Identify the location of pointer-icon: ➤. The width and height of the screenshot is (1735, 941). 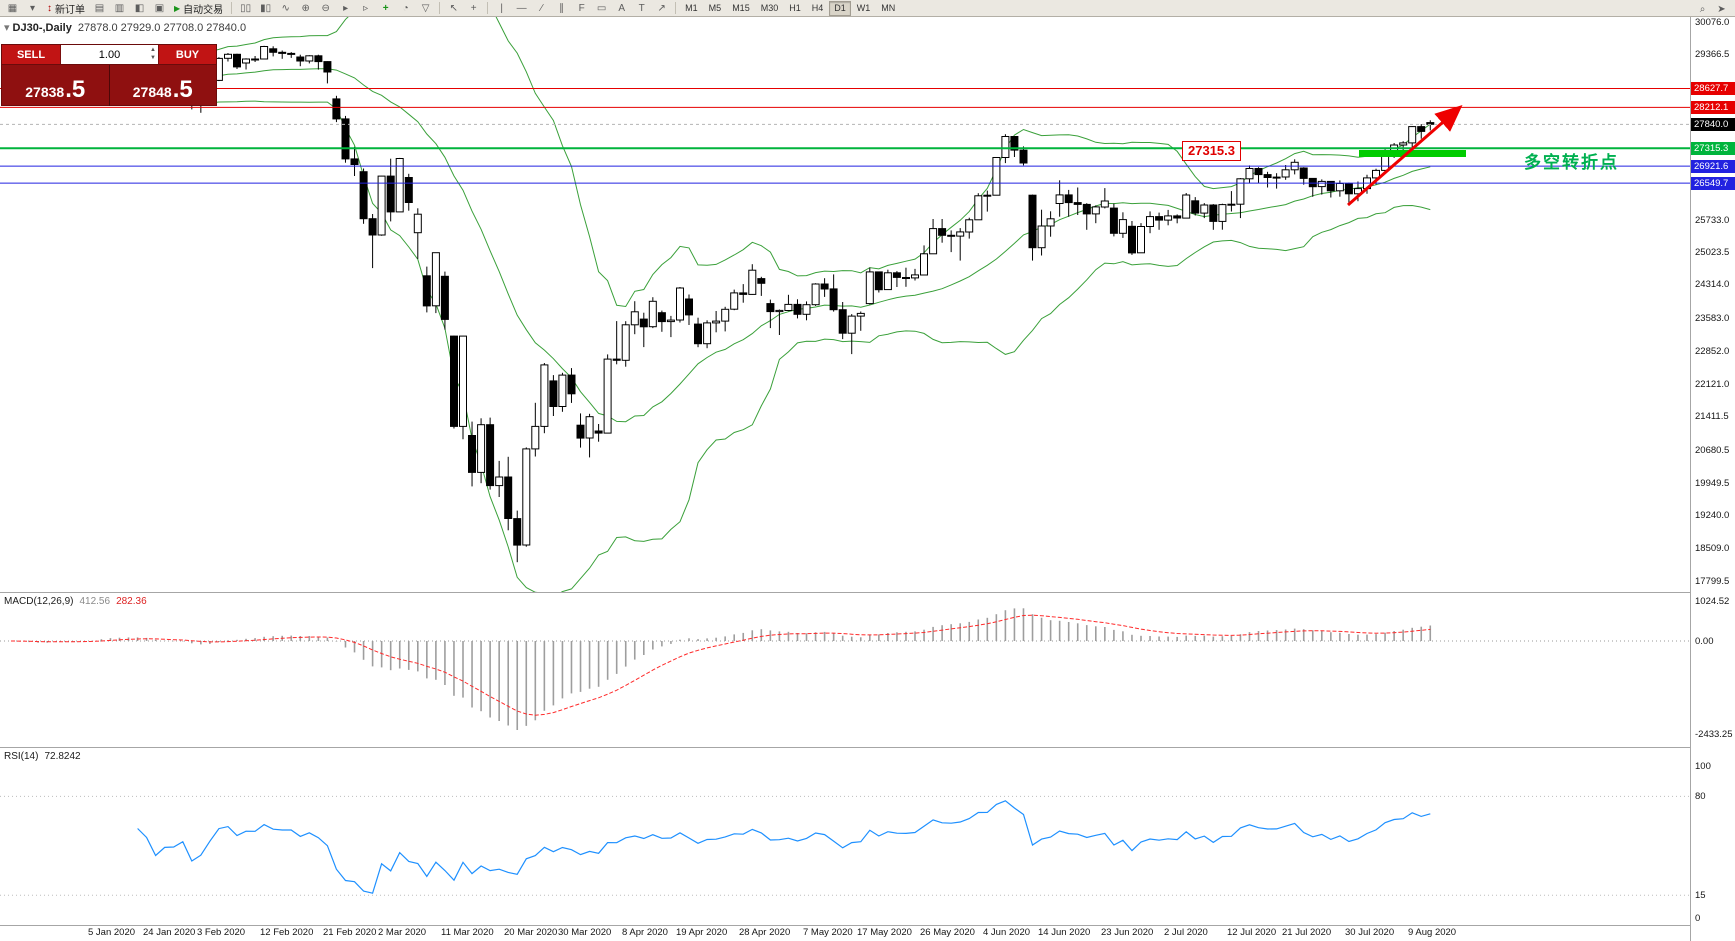
(1721, 9).